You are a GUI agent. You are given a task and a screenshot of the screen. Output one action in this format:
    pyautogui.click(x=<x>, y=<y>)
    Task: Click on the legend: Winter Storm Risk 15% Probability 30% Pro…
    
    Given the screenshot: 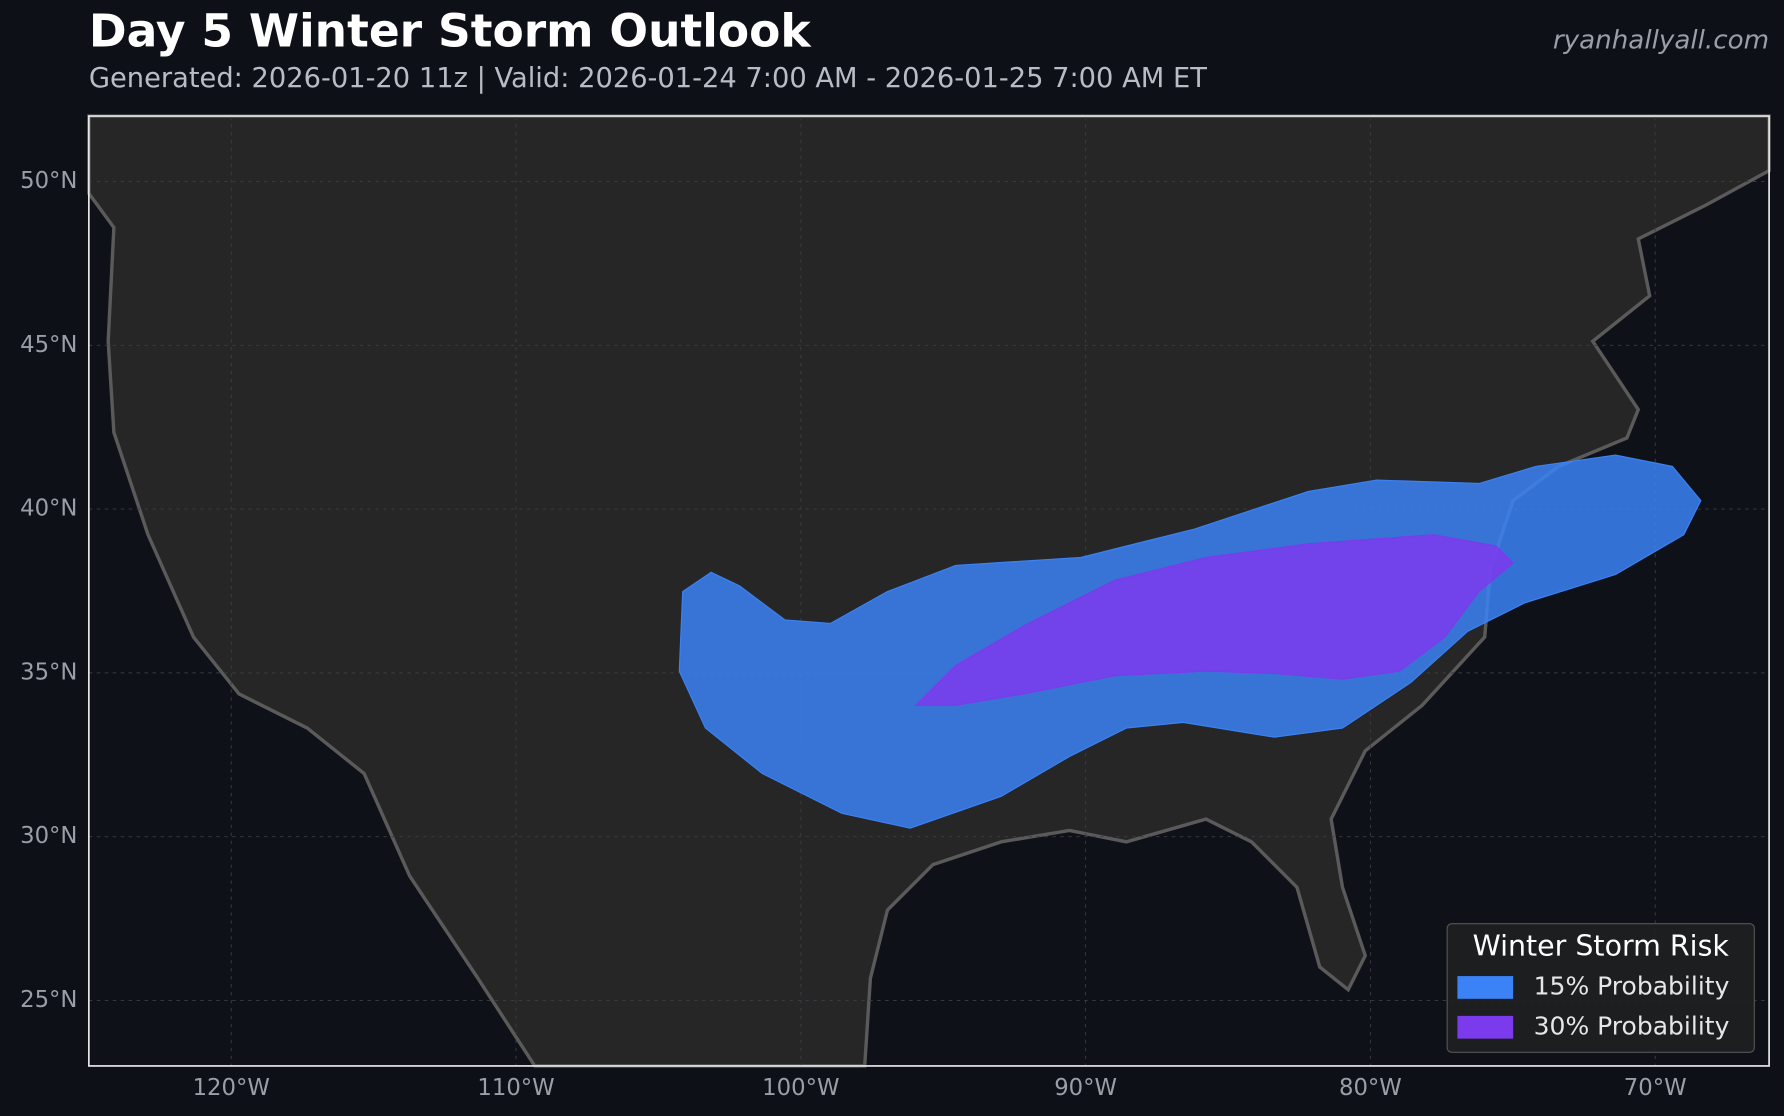 What is the action you would take?
    pyautogui.click(x=1600, y=988)
    